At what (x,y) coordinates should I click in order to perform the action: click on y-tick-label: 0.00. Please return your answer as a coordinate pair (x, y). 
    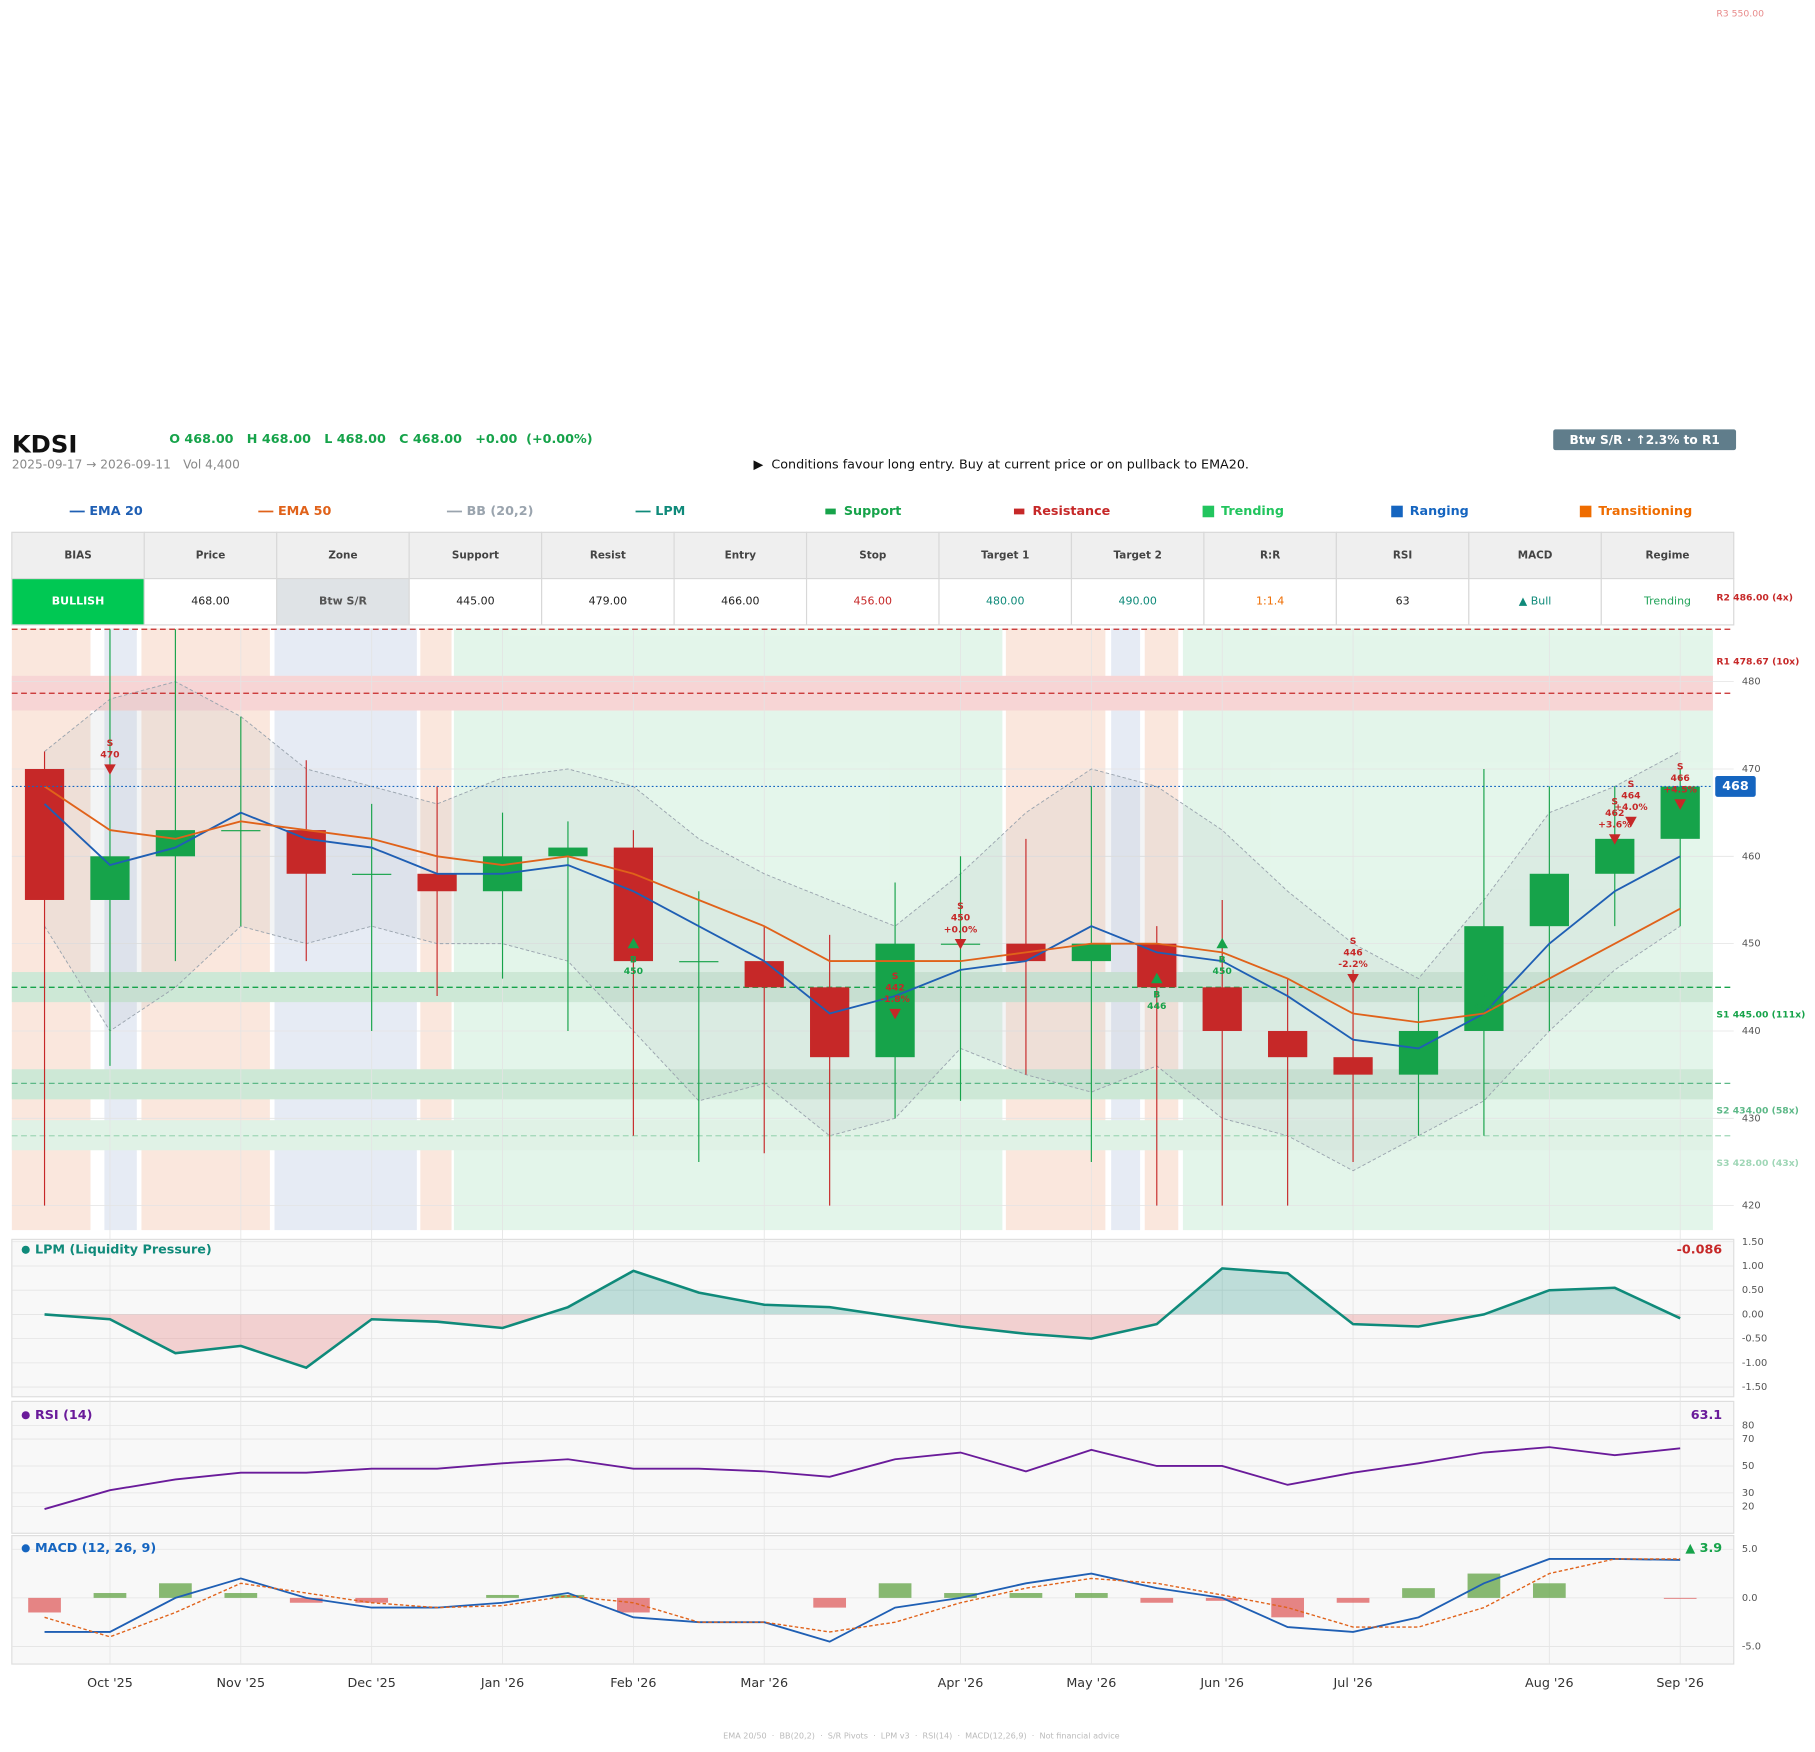
    Looking at the image, I should click on (1753, 1314).